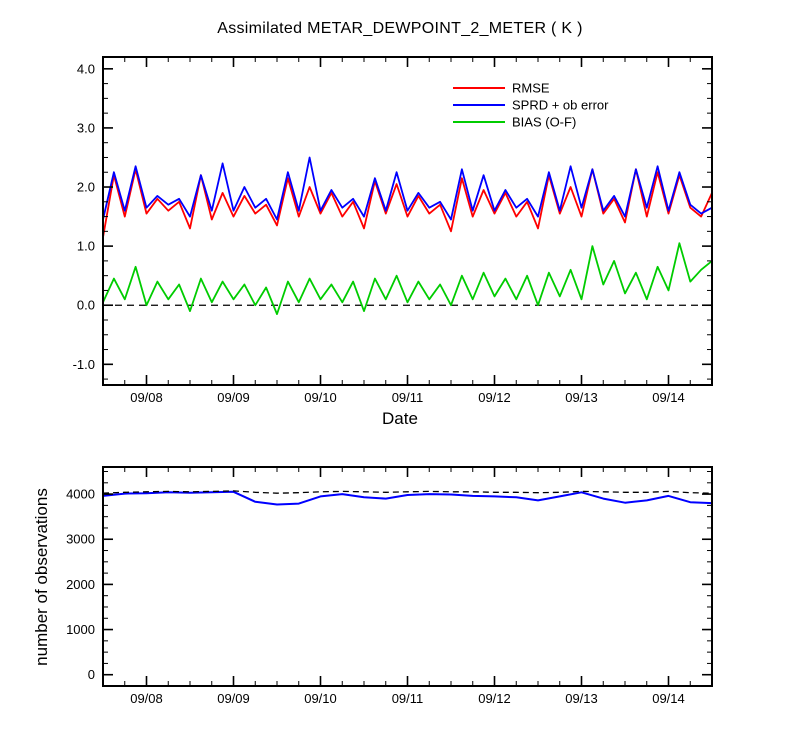 This screenshot has height=750, width=800. Describe the element at coordinates (407, 279) in the screenshot. I see `series-bias-o-f--line` at that location.